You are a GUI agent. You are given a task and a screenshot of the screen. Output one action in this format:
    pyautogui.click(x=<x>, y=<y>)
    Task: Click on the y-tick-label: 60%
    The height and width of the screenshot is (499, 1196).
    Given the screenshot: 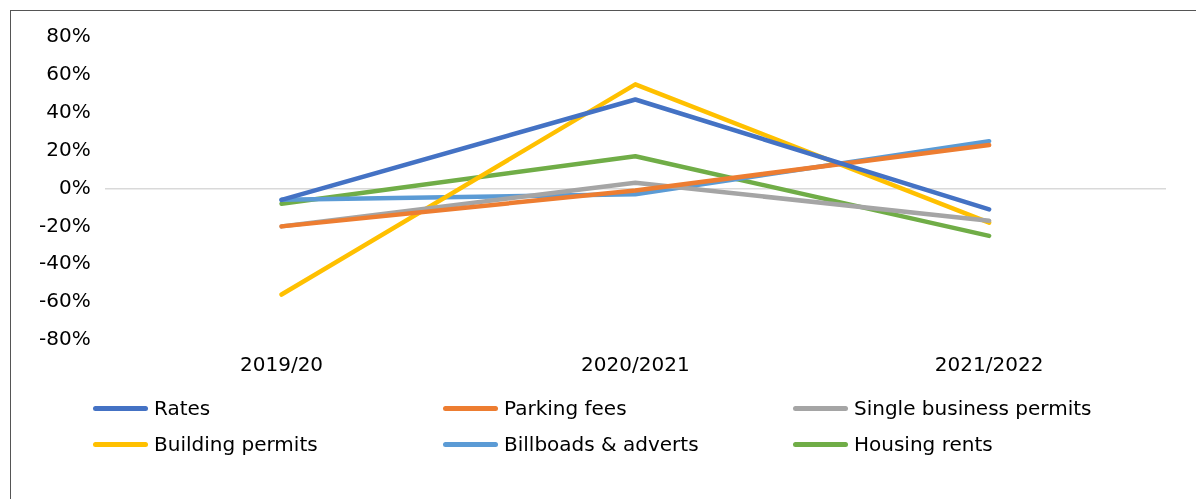 What is the action you would take?
    pyautogui.click(x=68, y=73)
    